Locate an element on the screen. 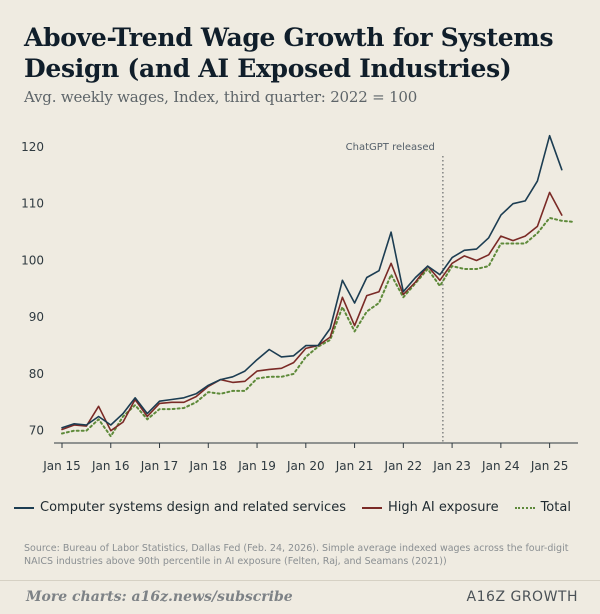  x-tick-label: Jan 20 is located at coordinates (305, 466).